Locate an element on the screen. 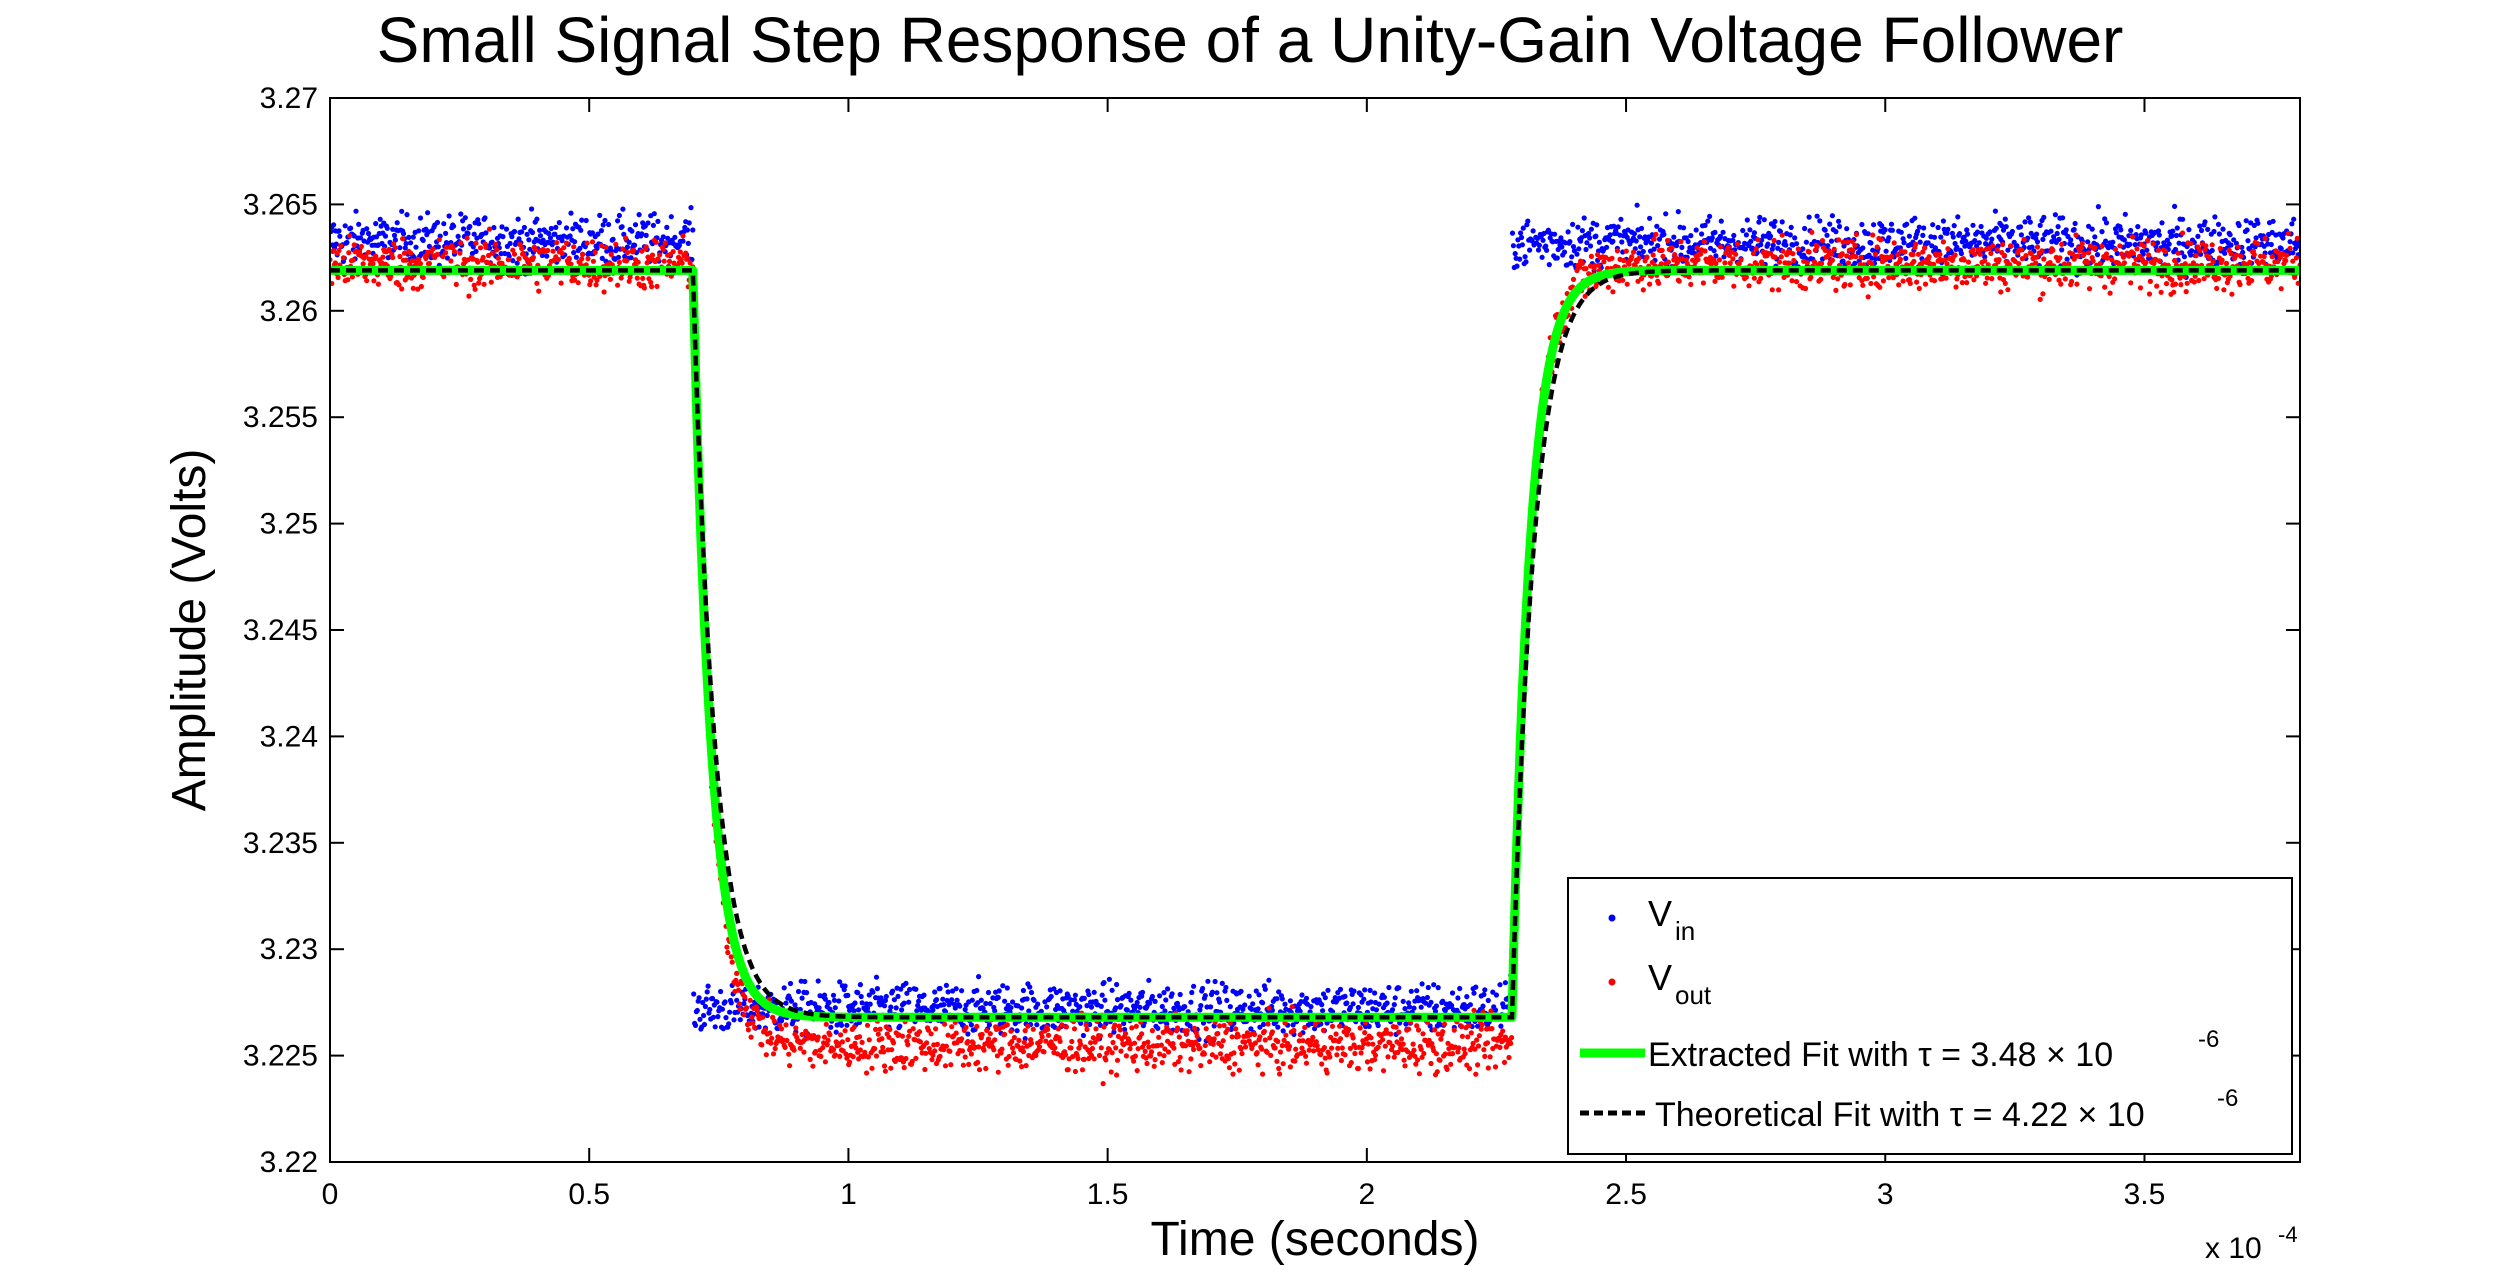 The width and height of the screenshot is (2500, 1286). legend-extracted-fit-exponent: -6 is located at coordinates (2208, 1039).